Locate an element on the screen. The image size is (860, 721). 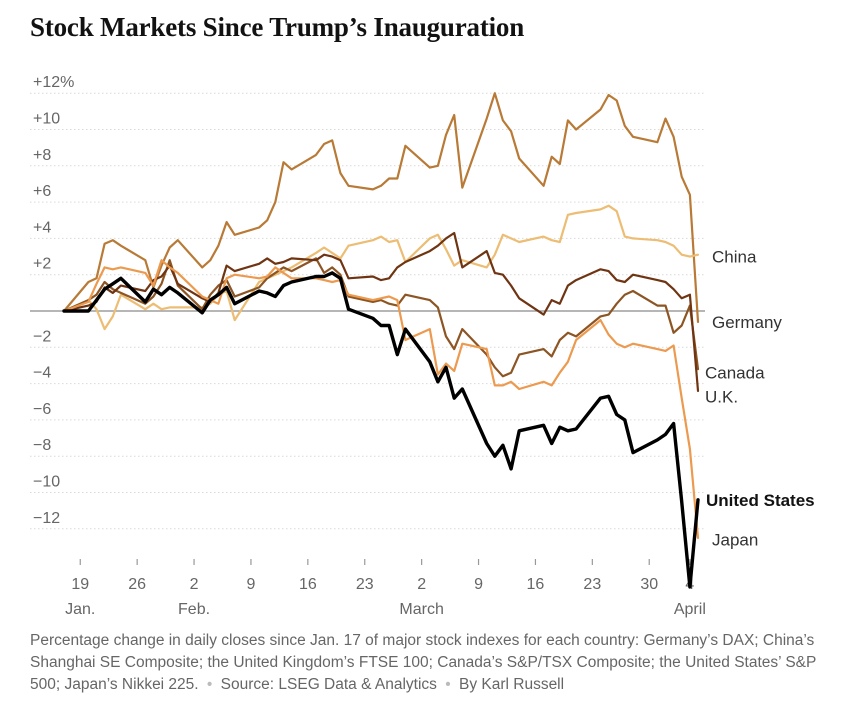
y-tick-label: +2 is located at coordinates (42, 264).